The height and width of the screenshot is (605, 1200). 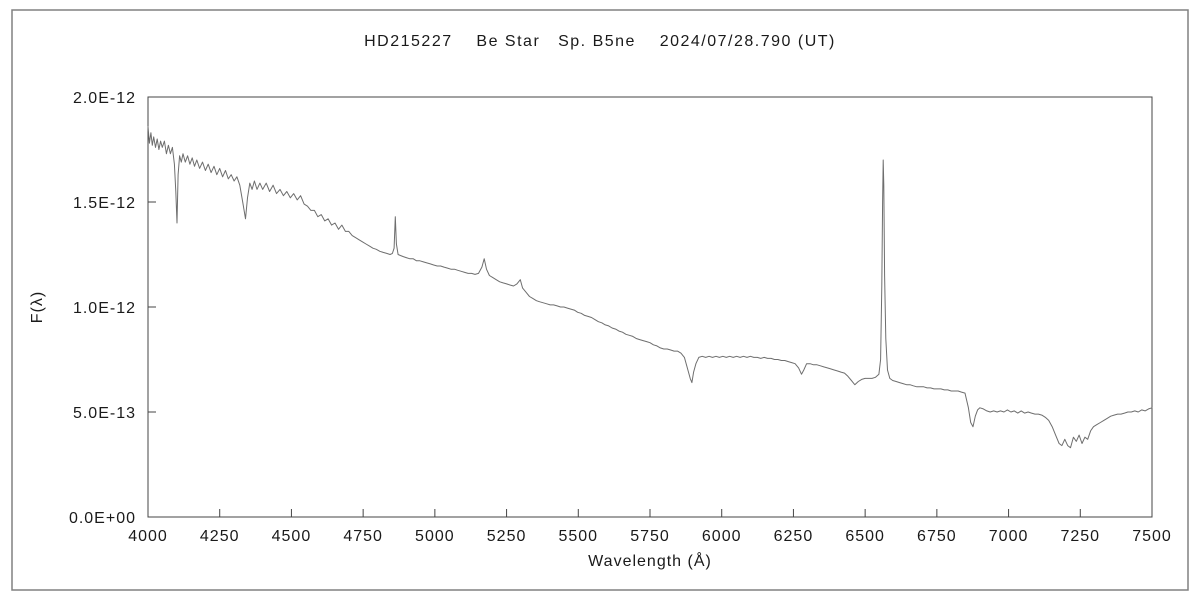 What do you see at coordinates (148, 536) in the screenshot?
I see `x-tick-label: 4000` at bounding box center [148, 536].